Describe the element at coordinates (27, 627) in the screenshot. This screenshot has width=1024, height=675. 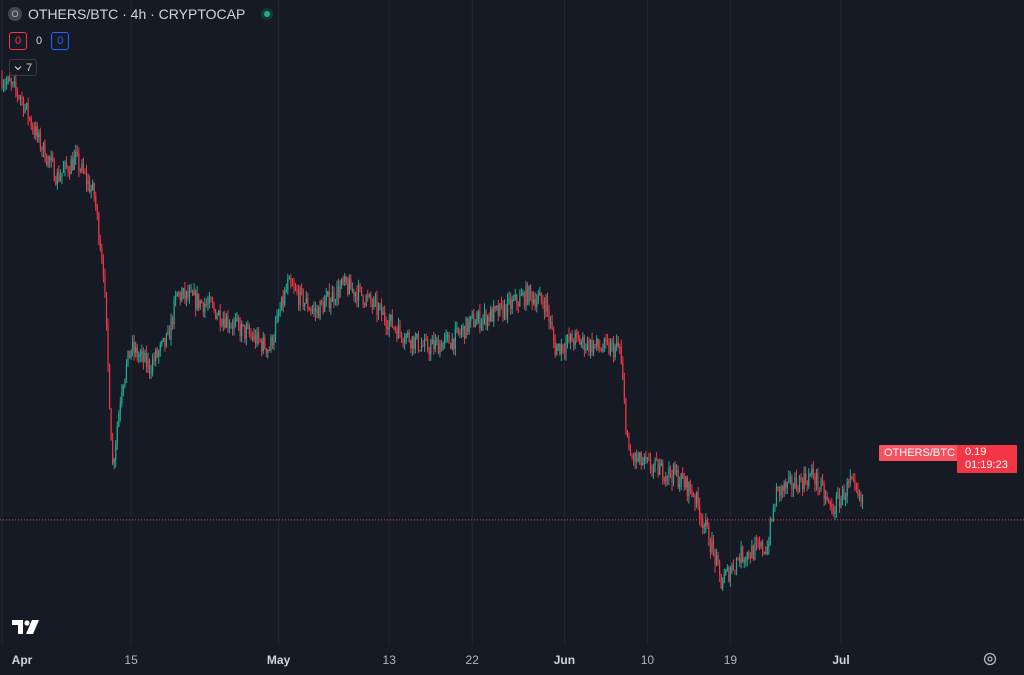
I see `tradingview-logo-icon` at that location.